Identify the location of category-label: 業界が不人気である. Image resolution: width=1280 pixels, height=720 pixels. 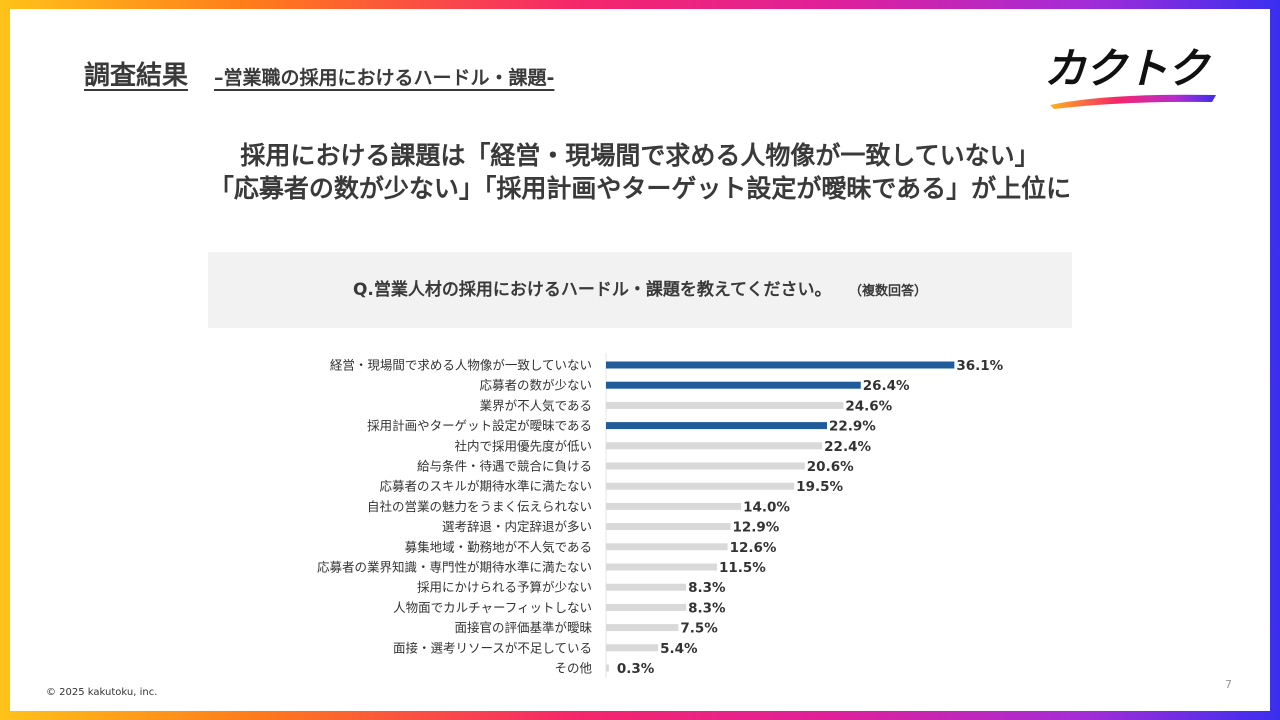
(536, 405).